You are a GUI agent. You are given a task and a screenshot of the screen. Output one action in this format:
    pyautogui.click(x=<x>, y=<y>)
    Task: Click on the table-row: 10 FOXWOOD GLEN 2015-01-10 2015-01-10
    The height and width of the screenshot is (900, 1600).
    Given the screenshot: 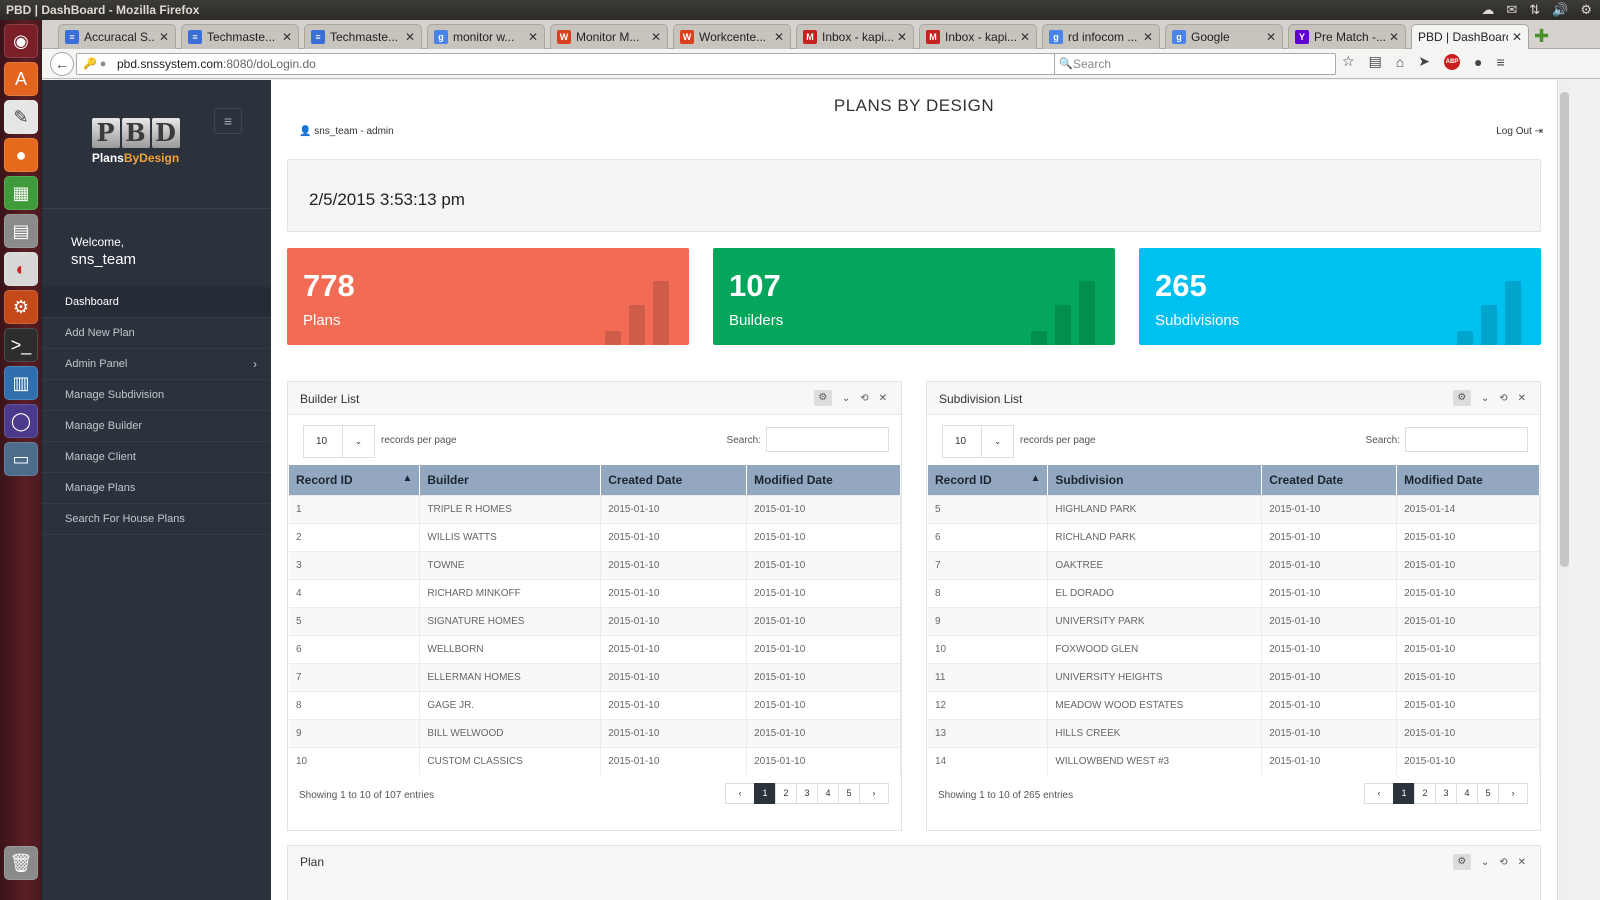 What is the action you would take?
    pyautogui.click(x=1234, y=648)
    